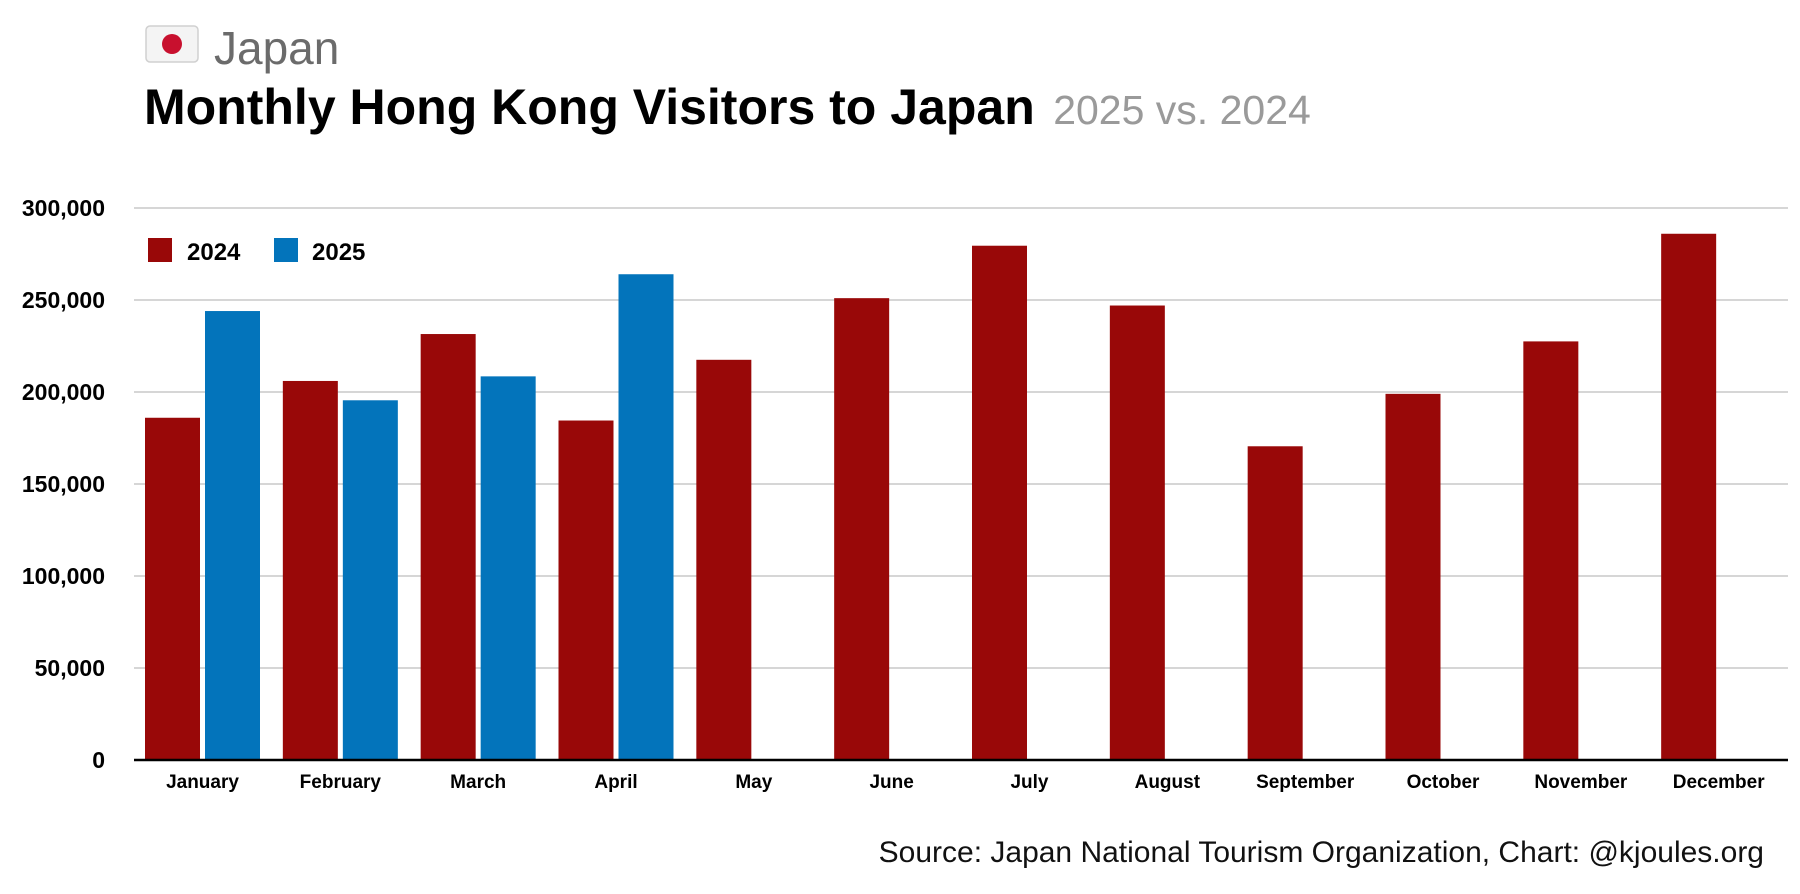 The width and height of the screenshot is (1800, 894). Describe the element at coordinates (448, 547) in the screenshot. I see `bar-march-2024` at that location.